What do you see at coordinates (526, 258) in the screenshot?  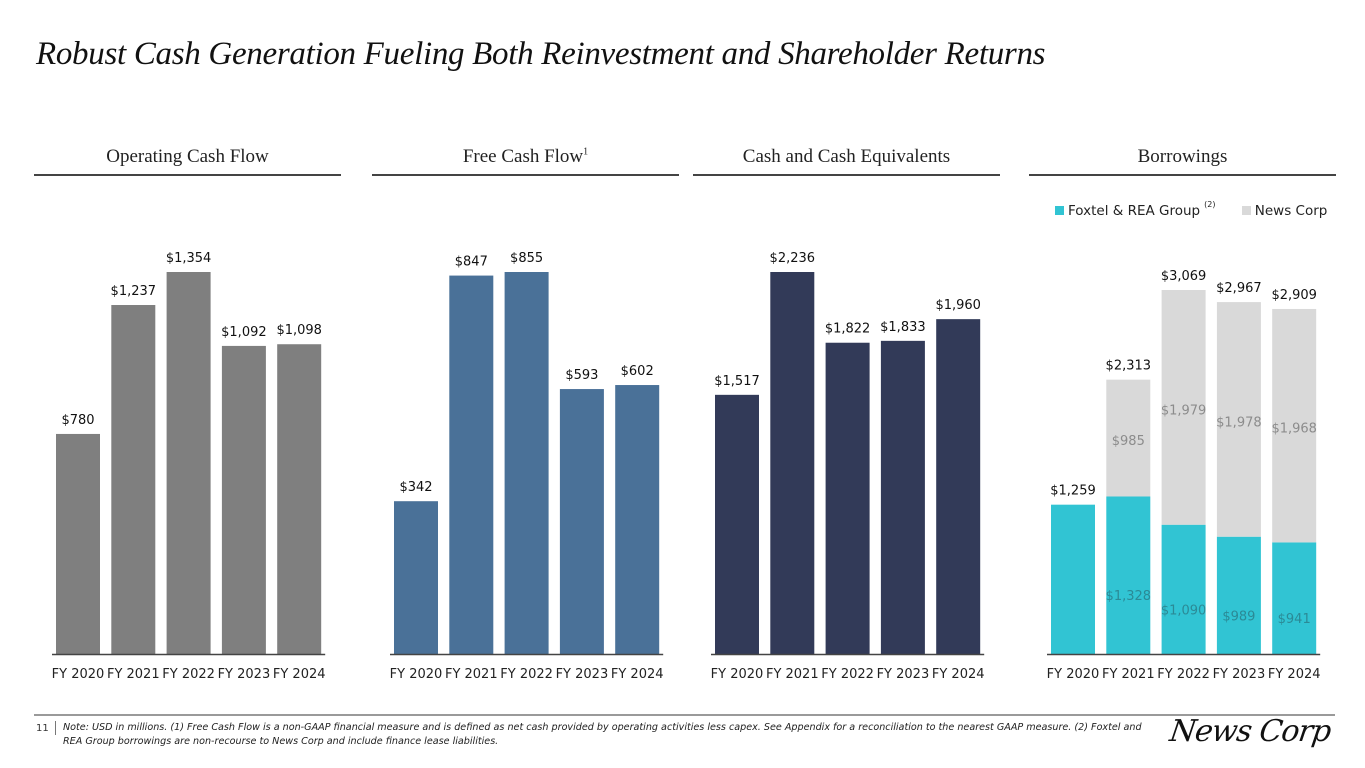 I see `data-label: $855` at bounding box center [526, 258].